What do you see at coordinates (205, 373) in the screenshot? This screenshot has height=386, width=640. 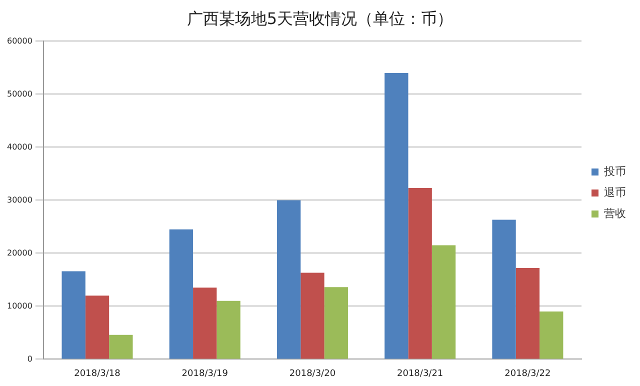 I see `x-tick-label: 2018/3/19` at bounding box center [205, 373].